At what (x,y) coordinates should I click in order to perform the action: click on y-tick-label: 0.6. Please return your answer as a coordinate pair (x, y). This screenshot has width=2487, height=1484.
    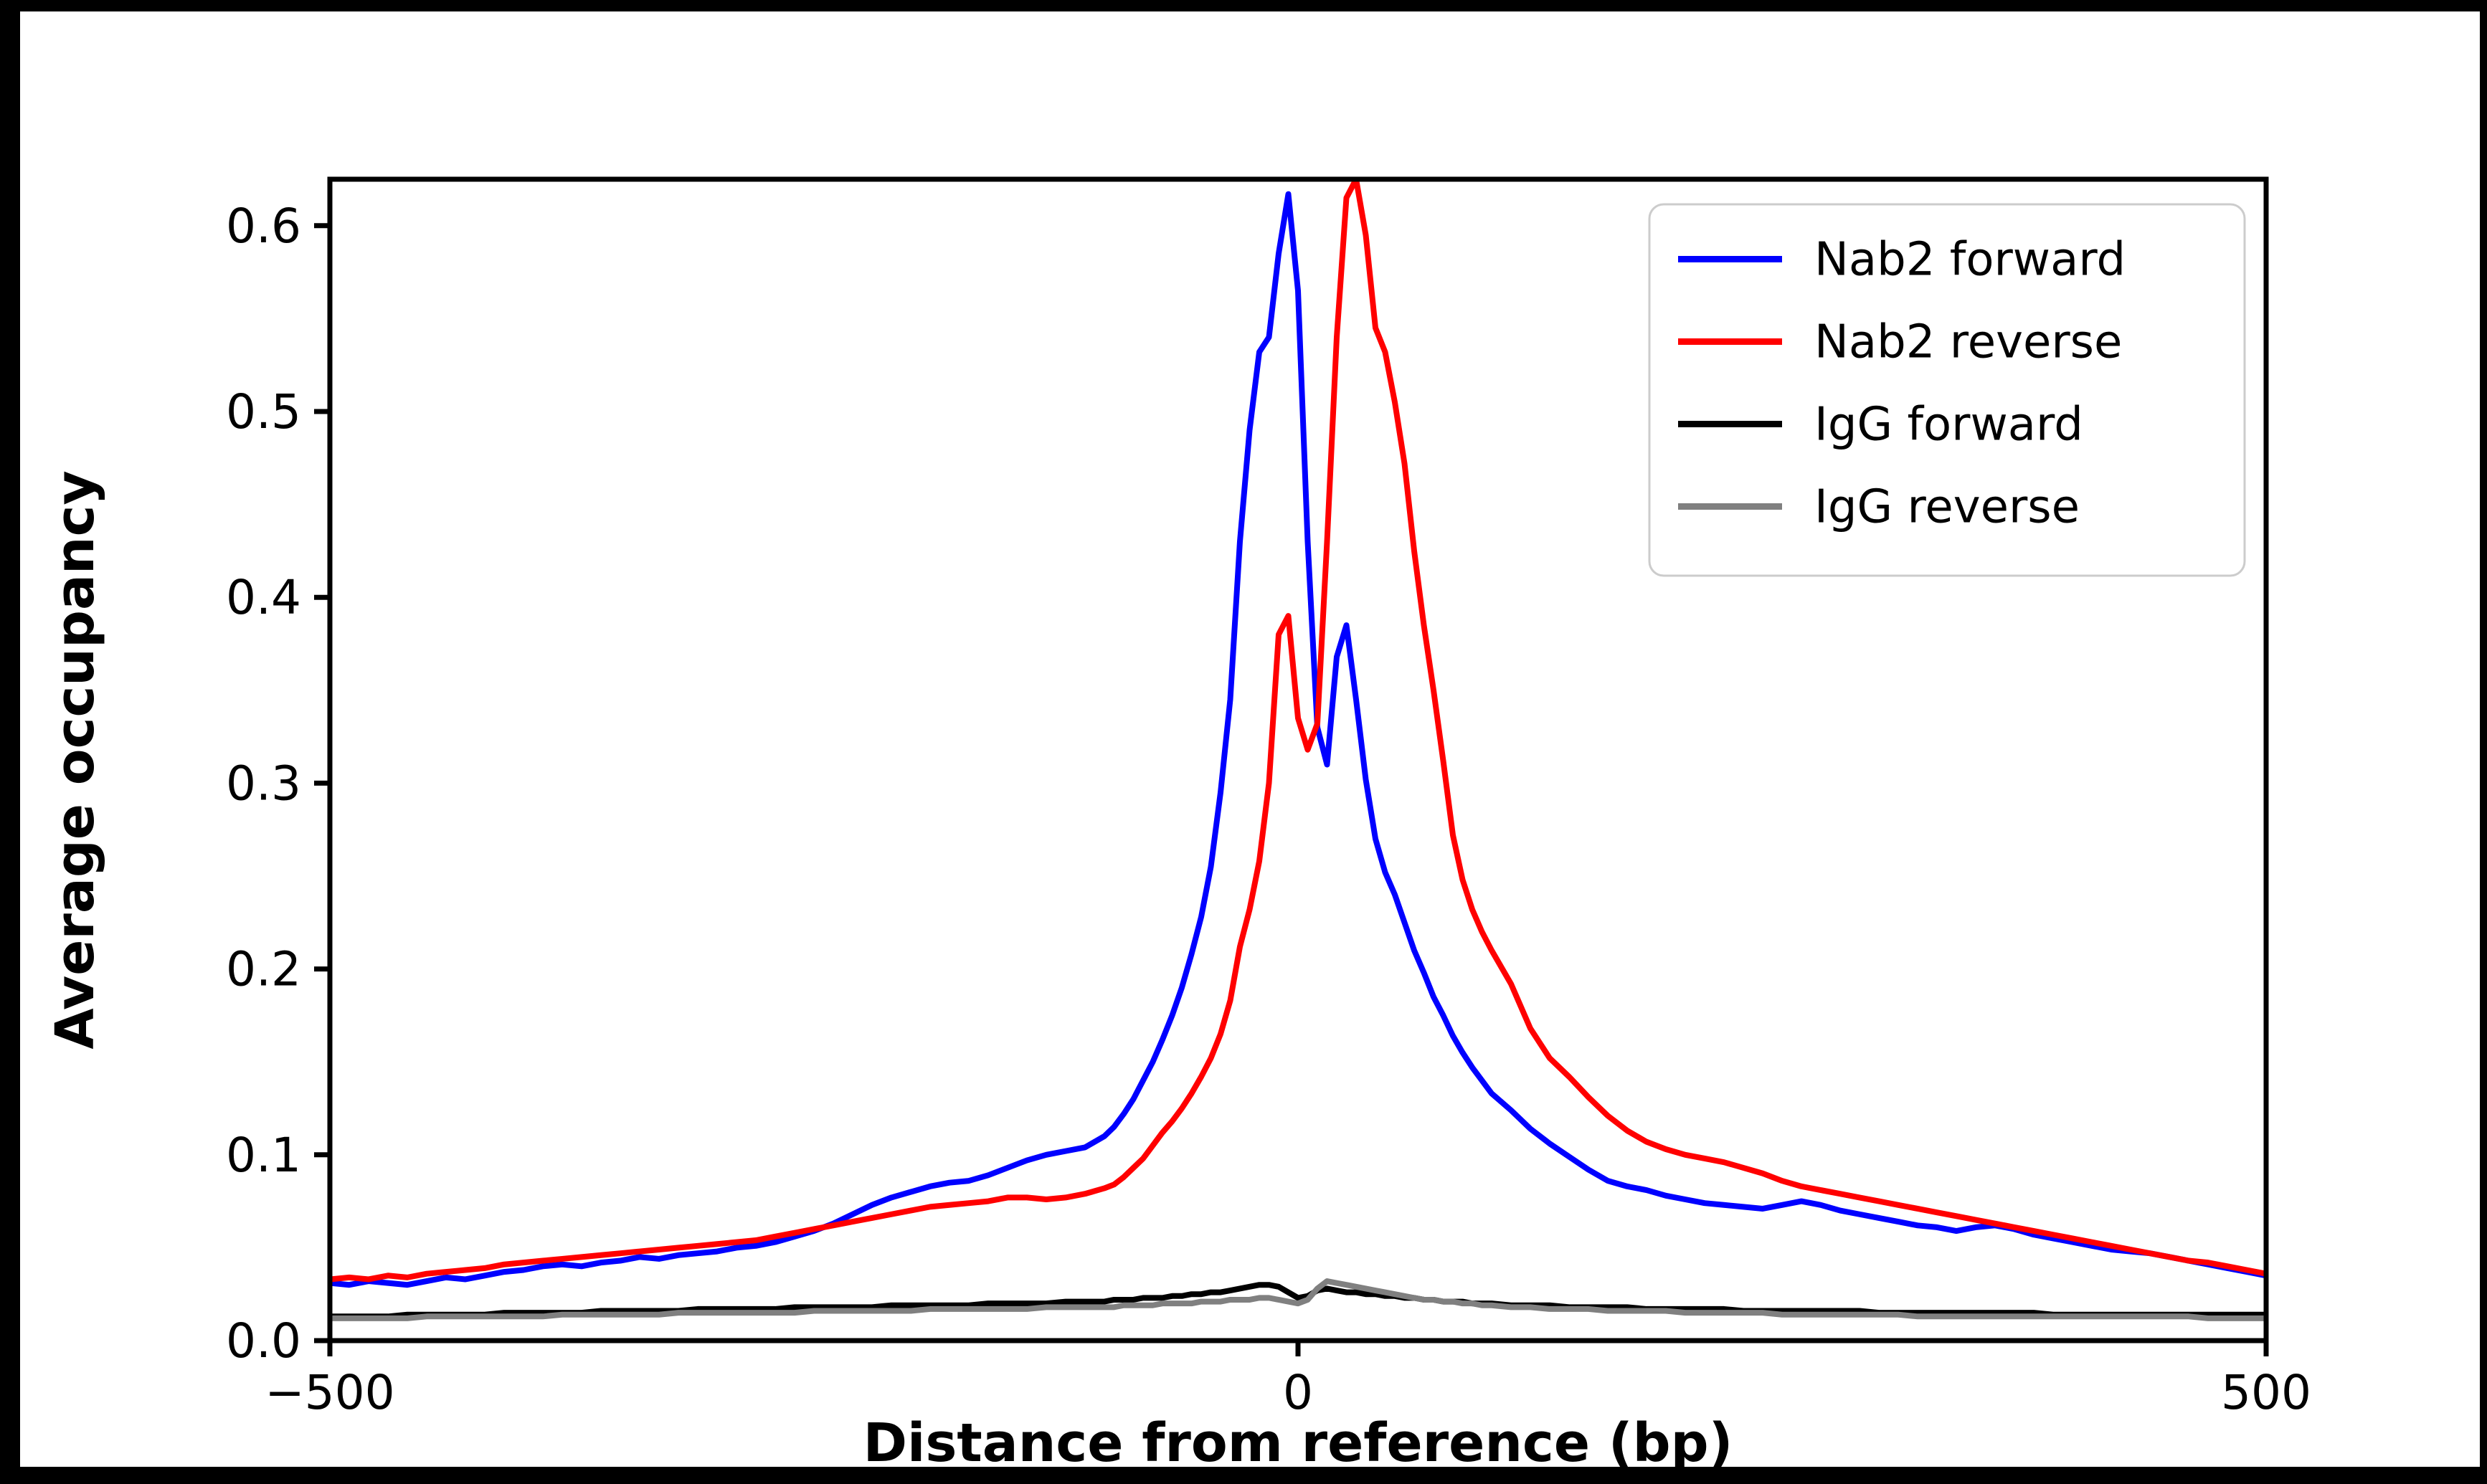
    Looking at the image, I should click on (264, 227).